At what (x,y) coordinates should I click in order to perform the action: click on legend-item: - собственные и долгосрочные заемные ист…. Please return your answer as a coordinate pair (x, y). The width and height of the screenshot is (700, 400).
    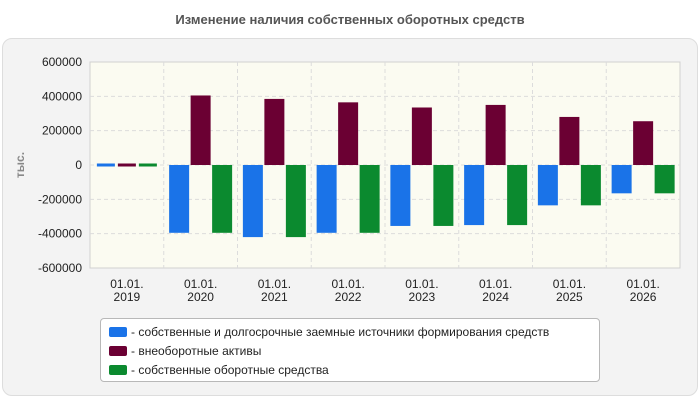
    Looking at the image, I should click on (350, 331).